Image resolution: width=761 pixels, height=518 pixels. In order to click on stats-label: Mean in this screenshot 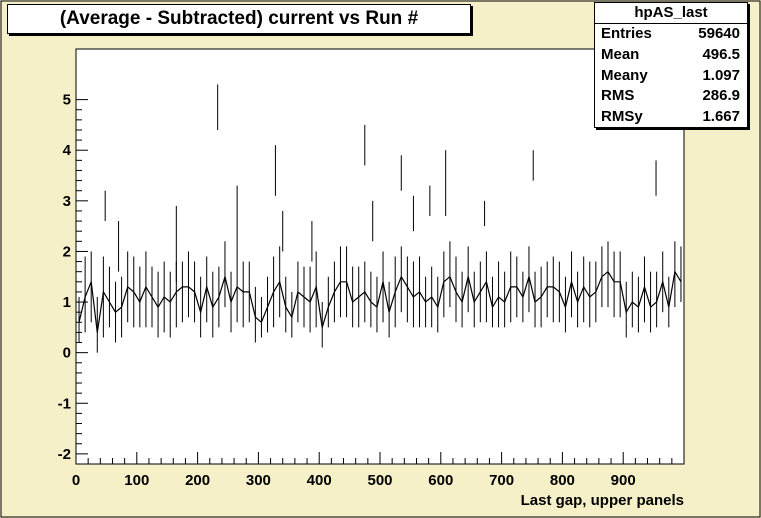, I will do `click(620, 54)`.